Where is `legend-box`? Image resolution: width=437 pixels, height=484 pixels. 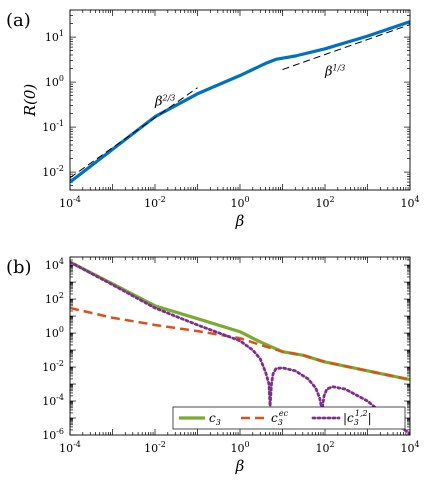 legend-box is located at coordinates (289, 418).